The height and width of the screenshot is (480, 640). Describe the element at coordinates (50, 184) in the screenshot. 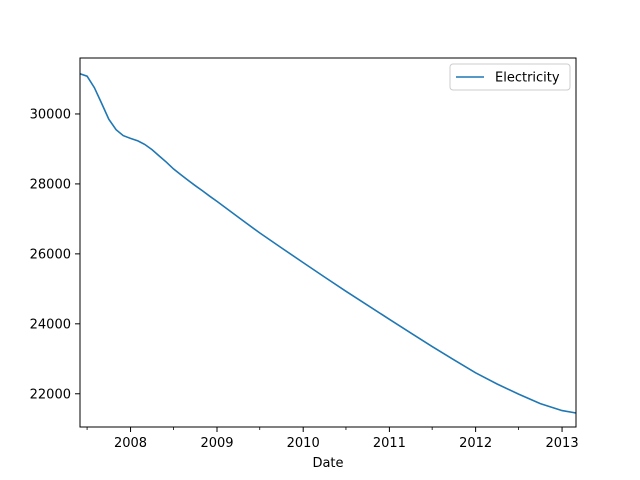

I see `y-tick-label: 28000` at that location.